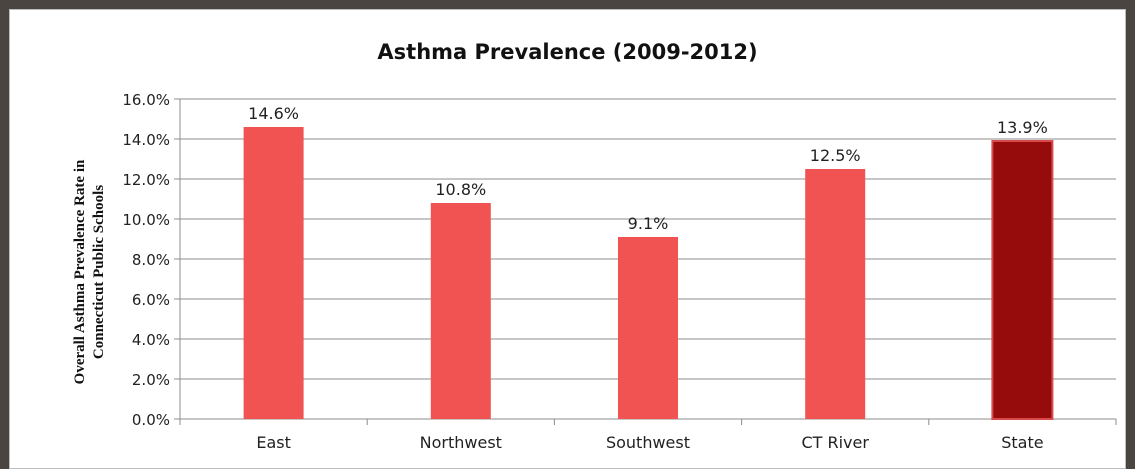 This screenshot has height=469, width=1135. Describe the element at coordinates (648, 328) in the screenshot. I see `bar-southwest` at that location.